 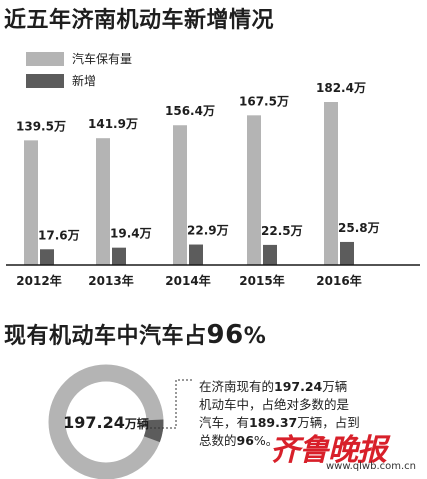 I want to click on value-label-new-1: 19.4万, so click(x=131, y=234).